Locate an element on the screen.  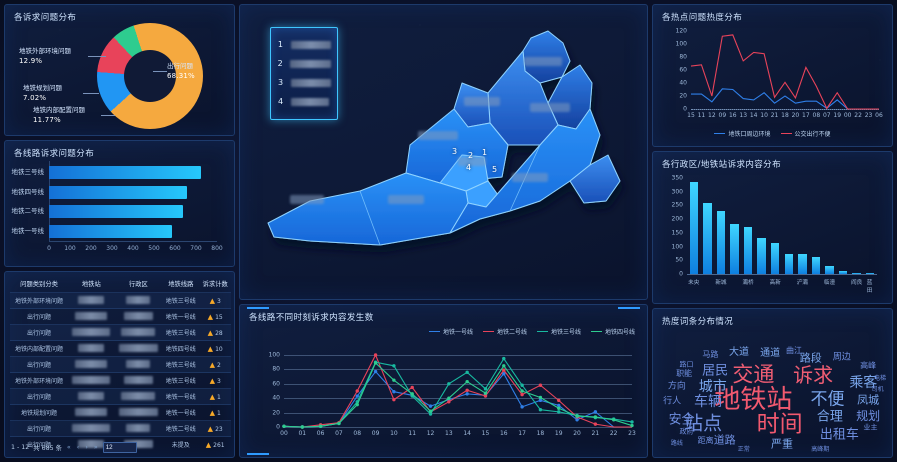
cell-category: 出行问题 is located at coordinates (39, 396).